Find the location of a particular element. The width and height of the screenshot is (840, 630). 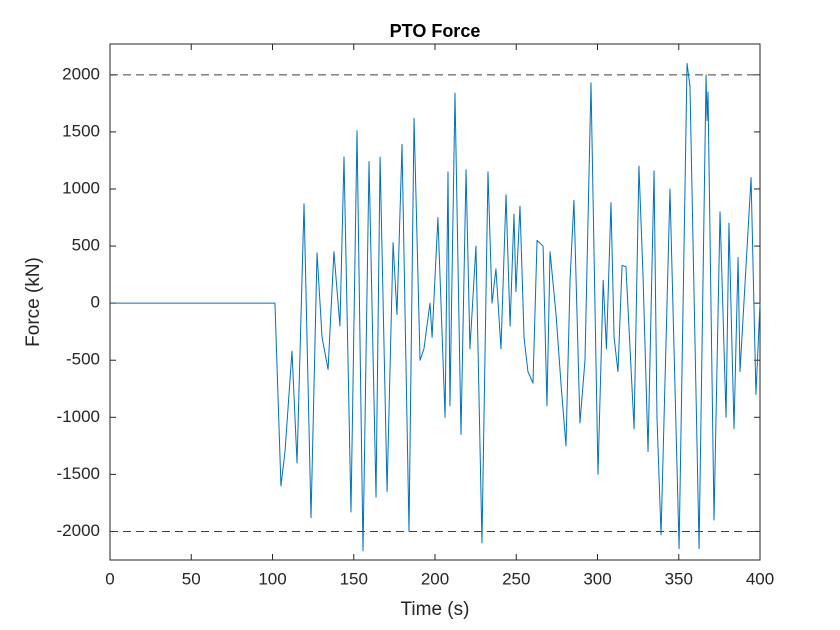

y-tick-label: -1500 is located at coordinates (78, 473).